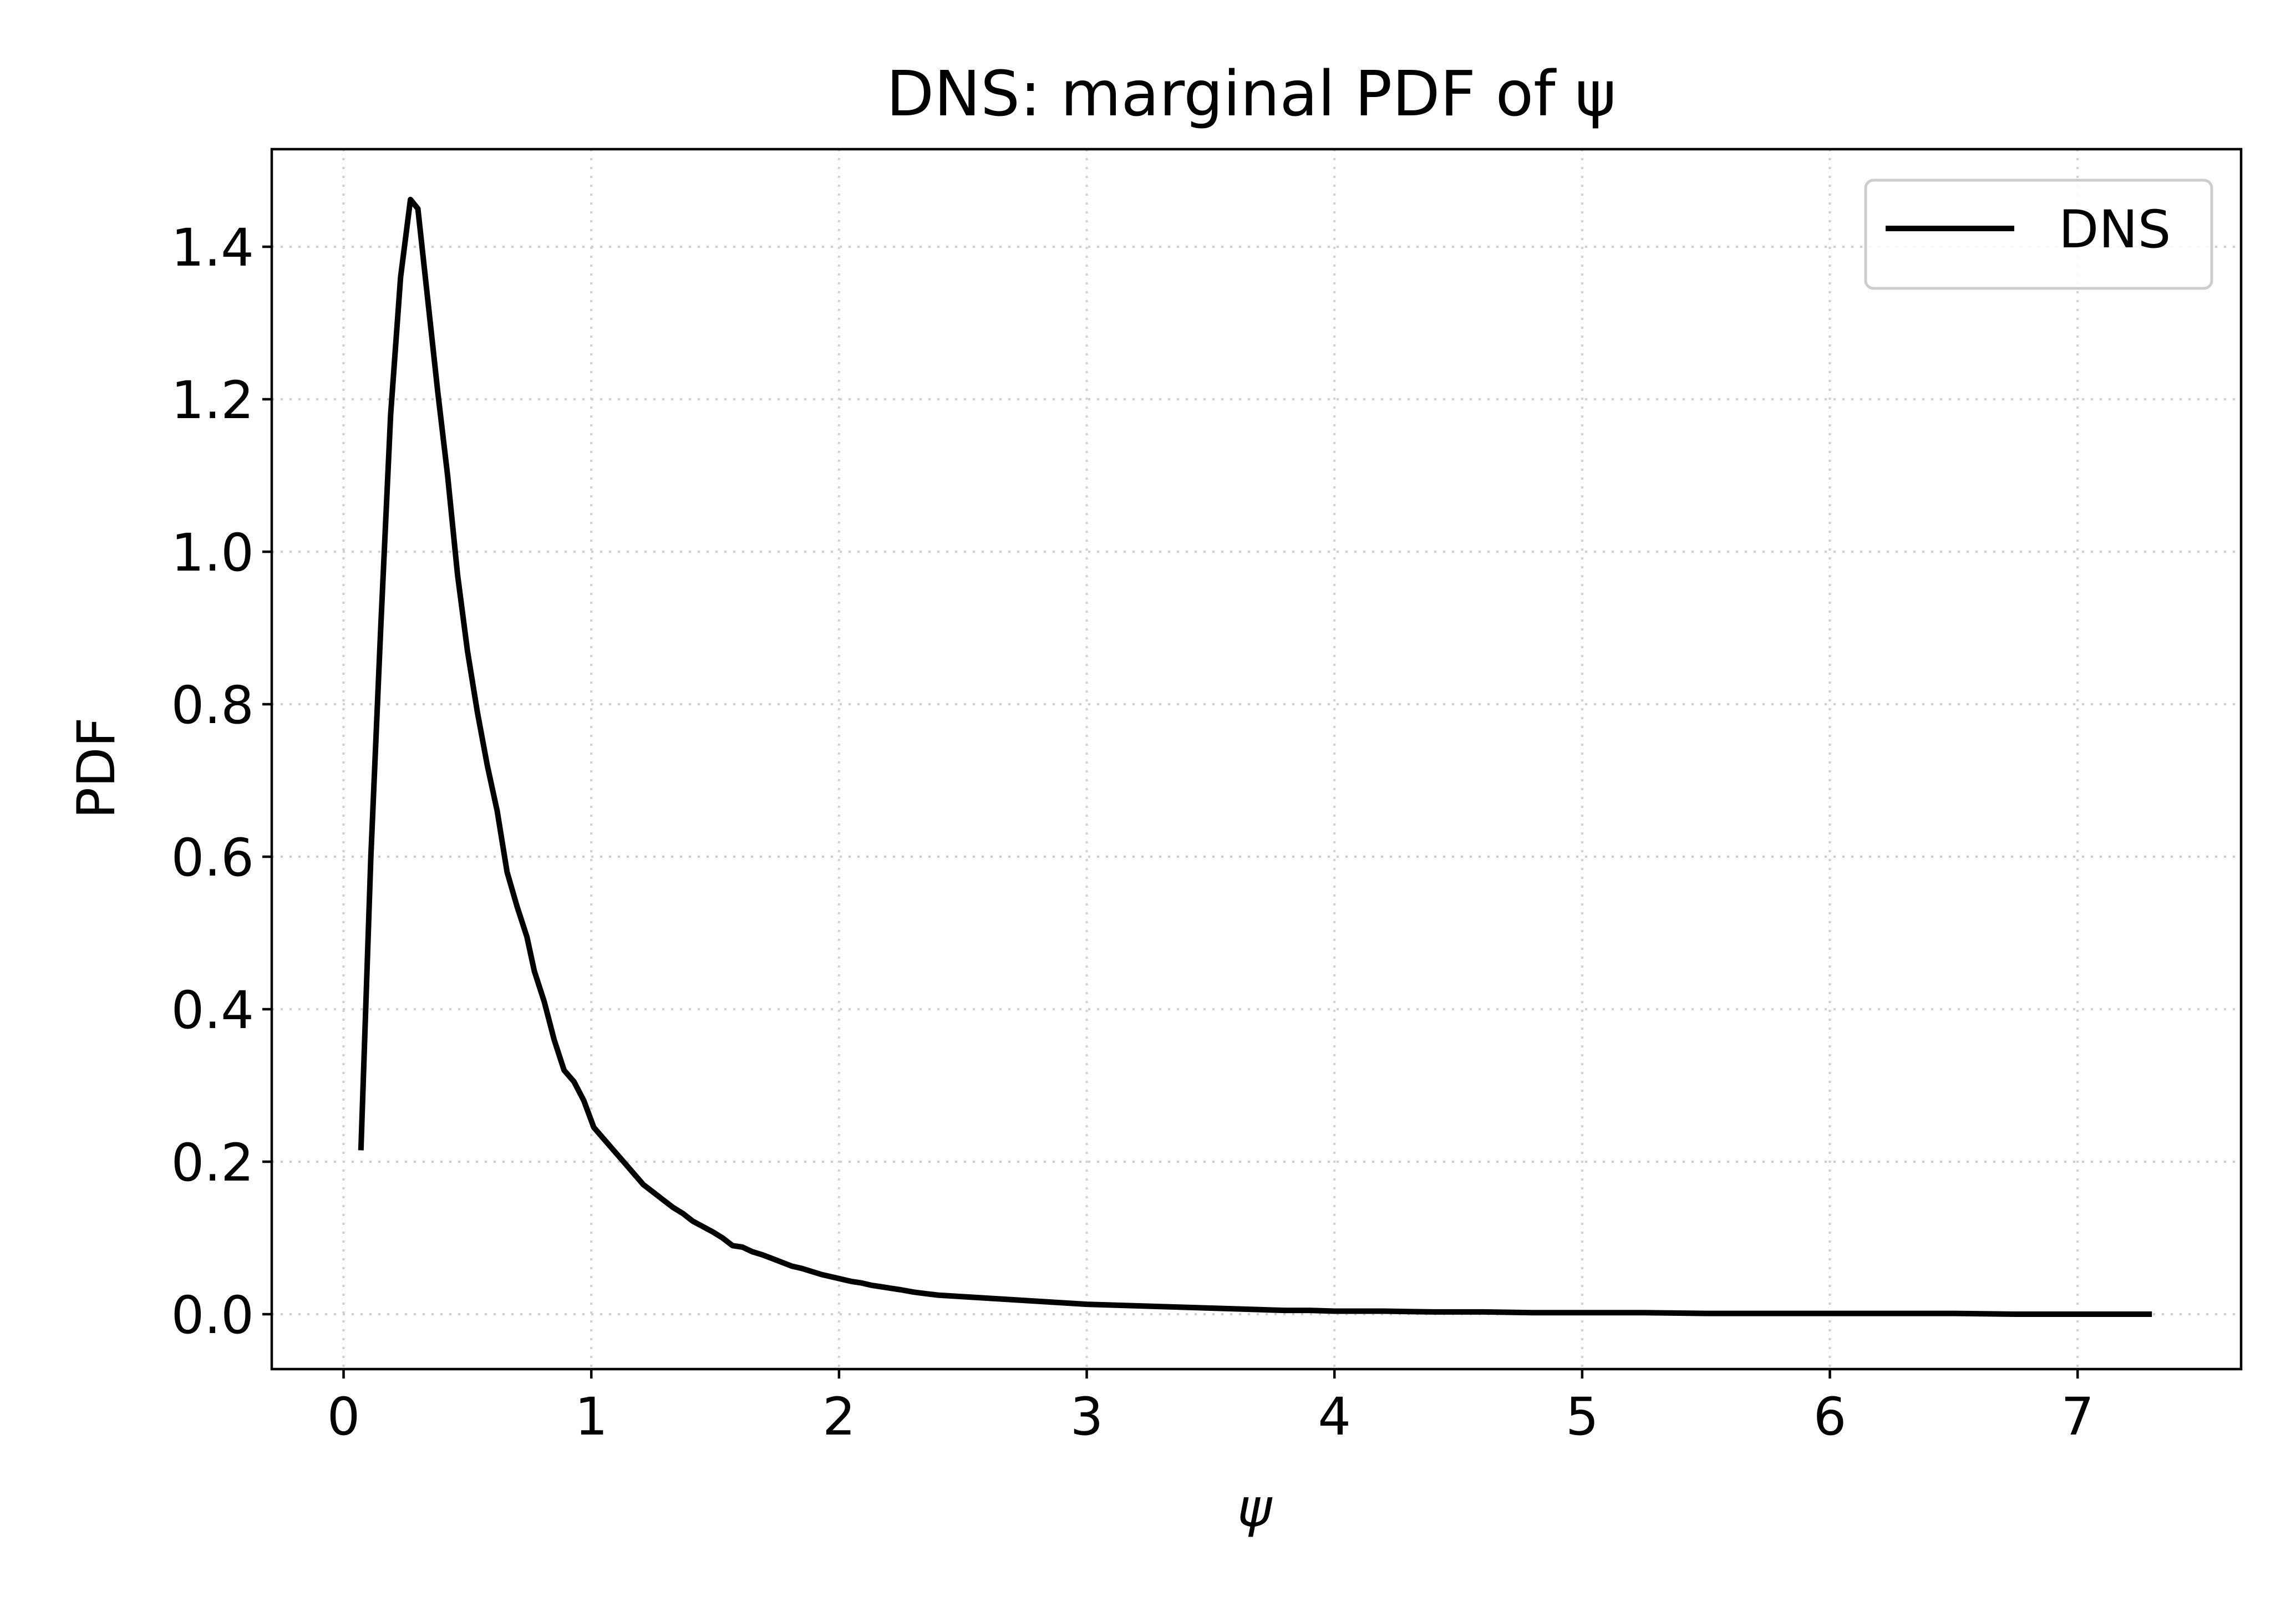 The height and width of the screenshot is (1597, 2296). What do you see at coordinates (213, 400) in the screenshot?
I see `y-tick-label: 1.2` at bounding box center [213, 400].